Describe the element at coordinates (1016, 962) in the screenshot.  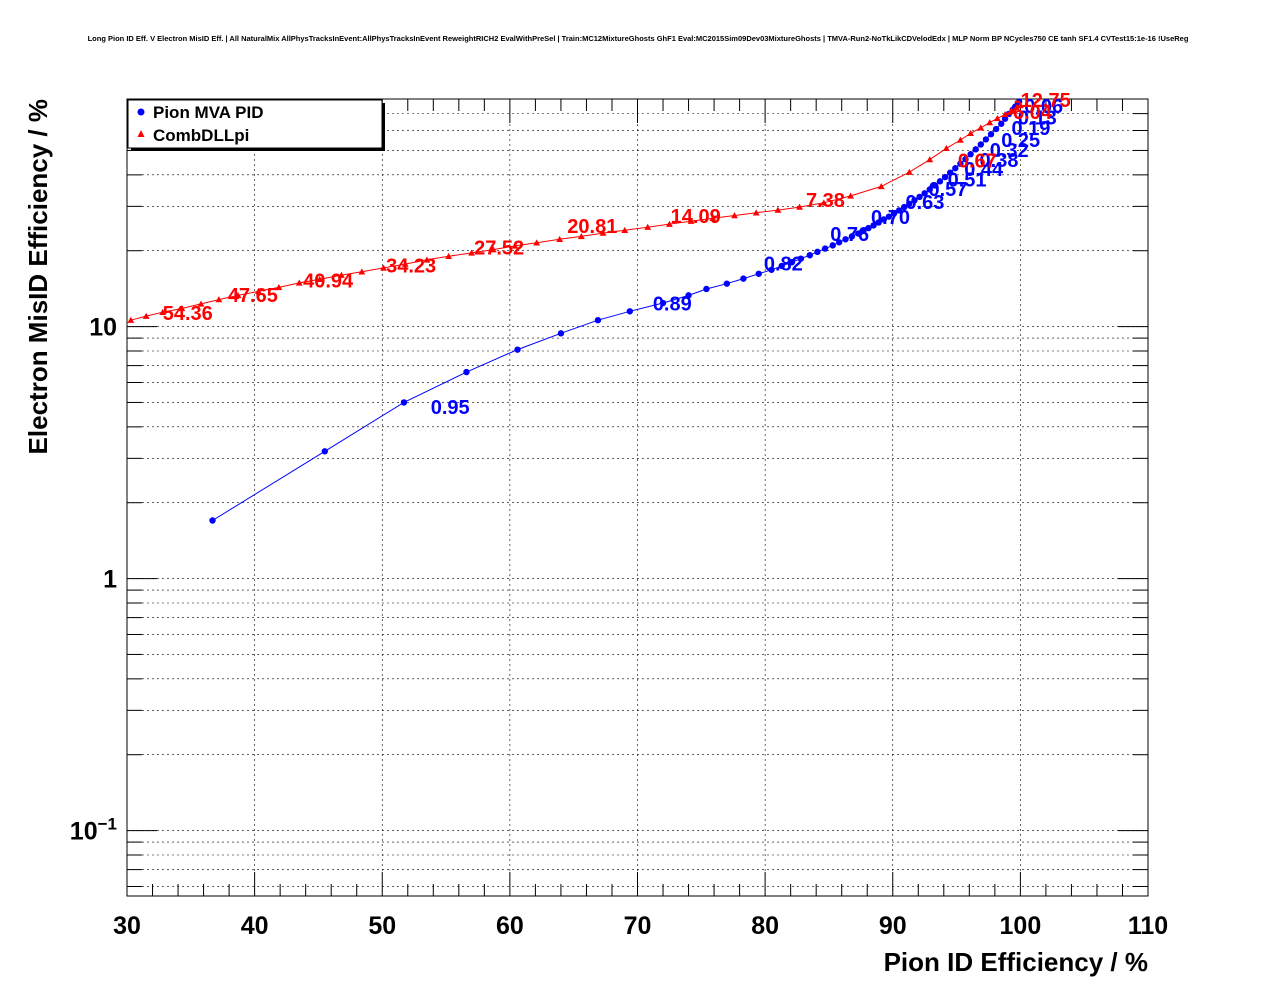
I see `x-axis-label: Pion ID Efficiency / %` at that location.